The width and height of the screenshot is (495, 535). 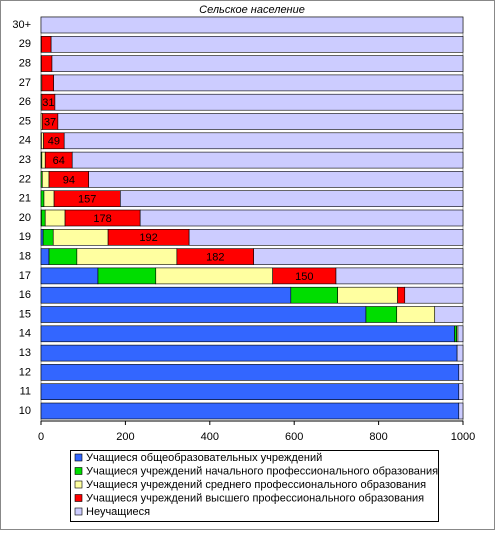 I want to click on y-tick-label: 10, so click(x=25, y=411).